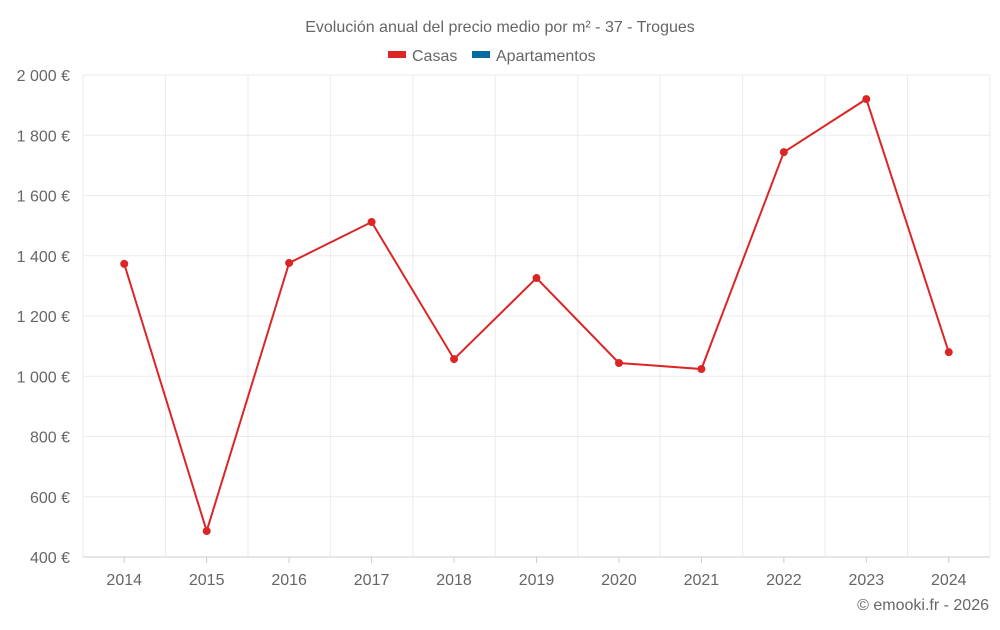 The image size is (1000, 630). I want to click on x-tick-label: 2023, so click(867, 580).